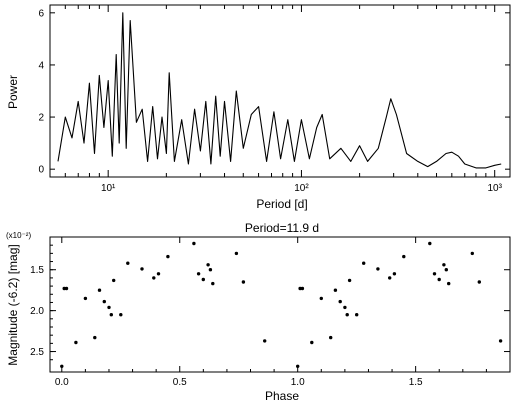 The height and width of the screenshot is (406, 520). What do you see at coordinates (281, 204) in the screenshot?
I see `periodogram-xlabel: Period [d]` at bounding box center [281, 204].